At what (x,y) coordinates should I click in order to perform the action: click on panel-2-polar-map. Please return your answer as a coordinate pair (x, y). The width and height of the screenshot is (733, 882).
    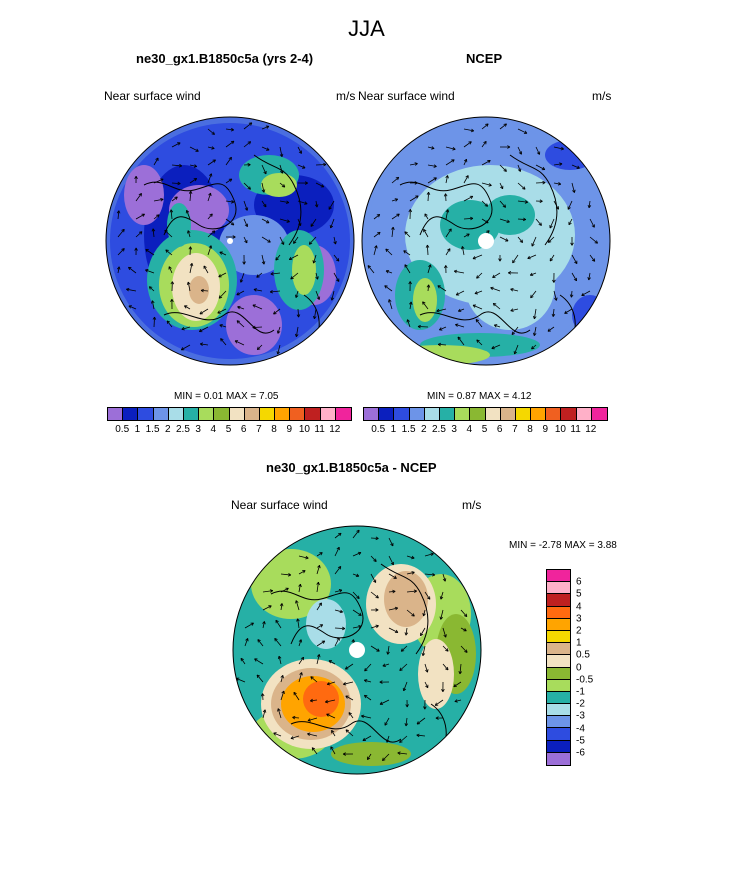
    Looking at the image, I should click on (486, 241).